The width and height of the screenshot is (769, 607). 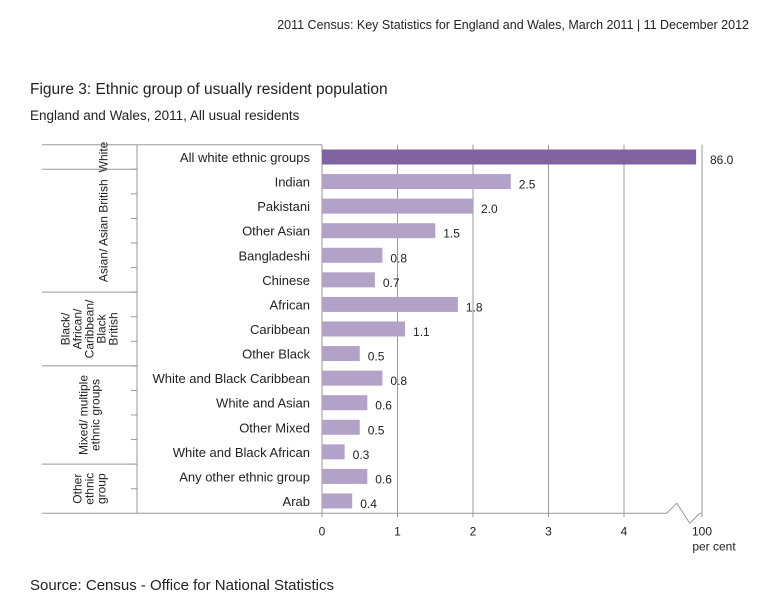 What do you see at coordinates (527, 185) in the screenshot?
I see `value-label: 2.5` at bounding box center [527, 185].